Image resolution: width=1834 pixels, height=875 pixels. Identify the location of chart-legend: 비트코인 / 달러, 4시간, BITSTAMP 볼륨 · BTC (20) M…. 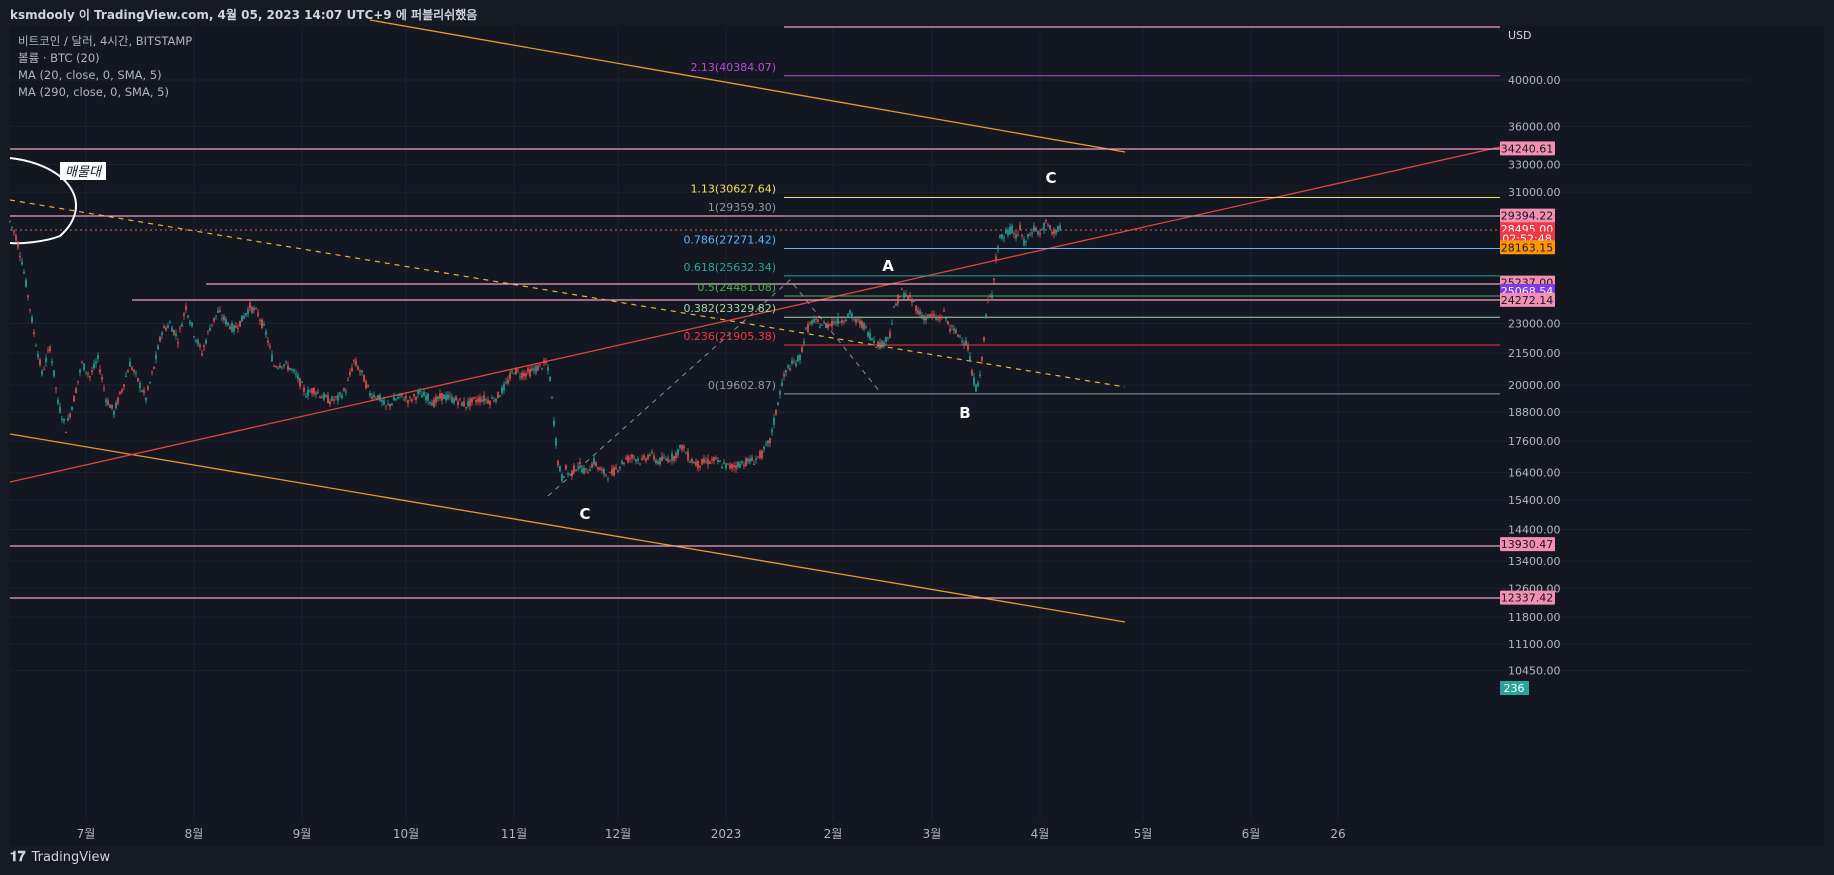
(105, 67).